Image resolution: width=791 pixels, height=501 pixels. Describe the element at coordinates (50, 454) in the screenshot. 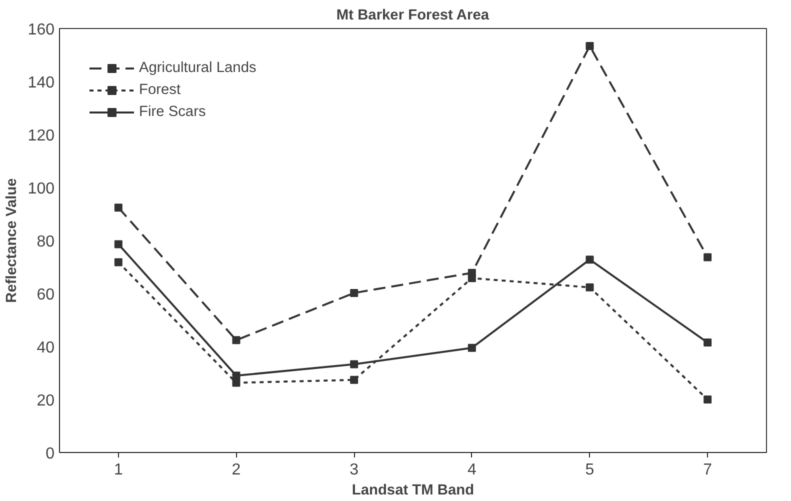

I see `y-tick-label: 0` at that location.